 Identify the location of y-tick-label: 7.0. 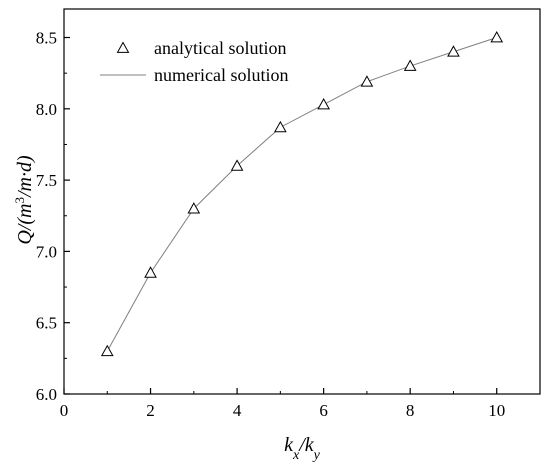
(46, 251).